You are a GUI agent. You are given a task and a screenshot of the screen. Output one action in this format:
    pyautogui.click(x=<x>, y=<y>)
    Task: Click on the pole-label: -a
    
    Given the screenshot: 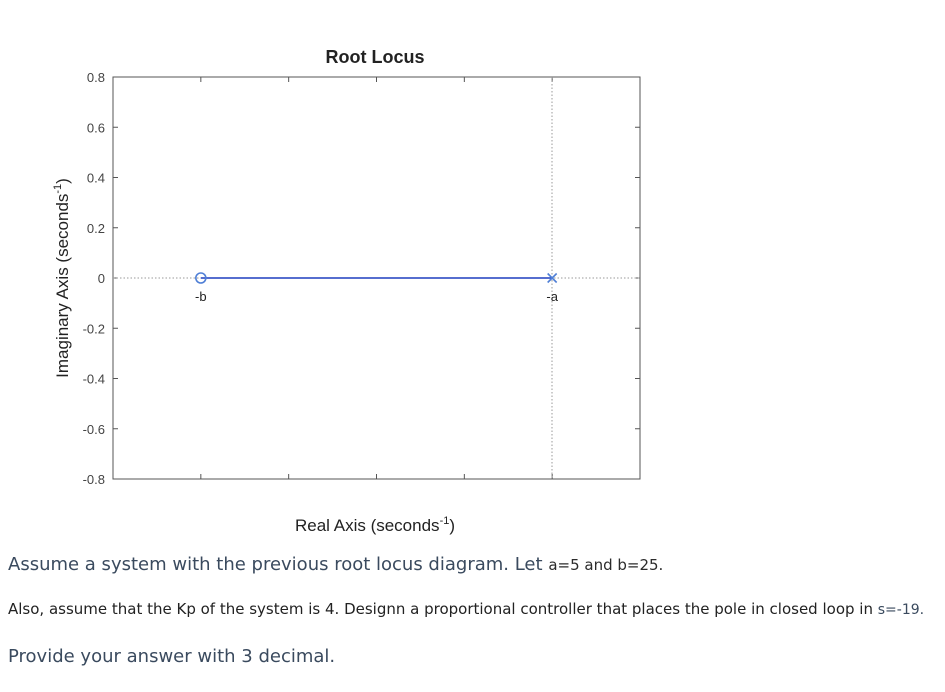 What is the action you would take?
    pyautogui.click(x=552, y=296)
    